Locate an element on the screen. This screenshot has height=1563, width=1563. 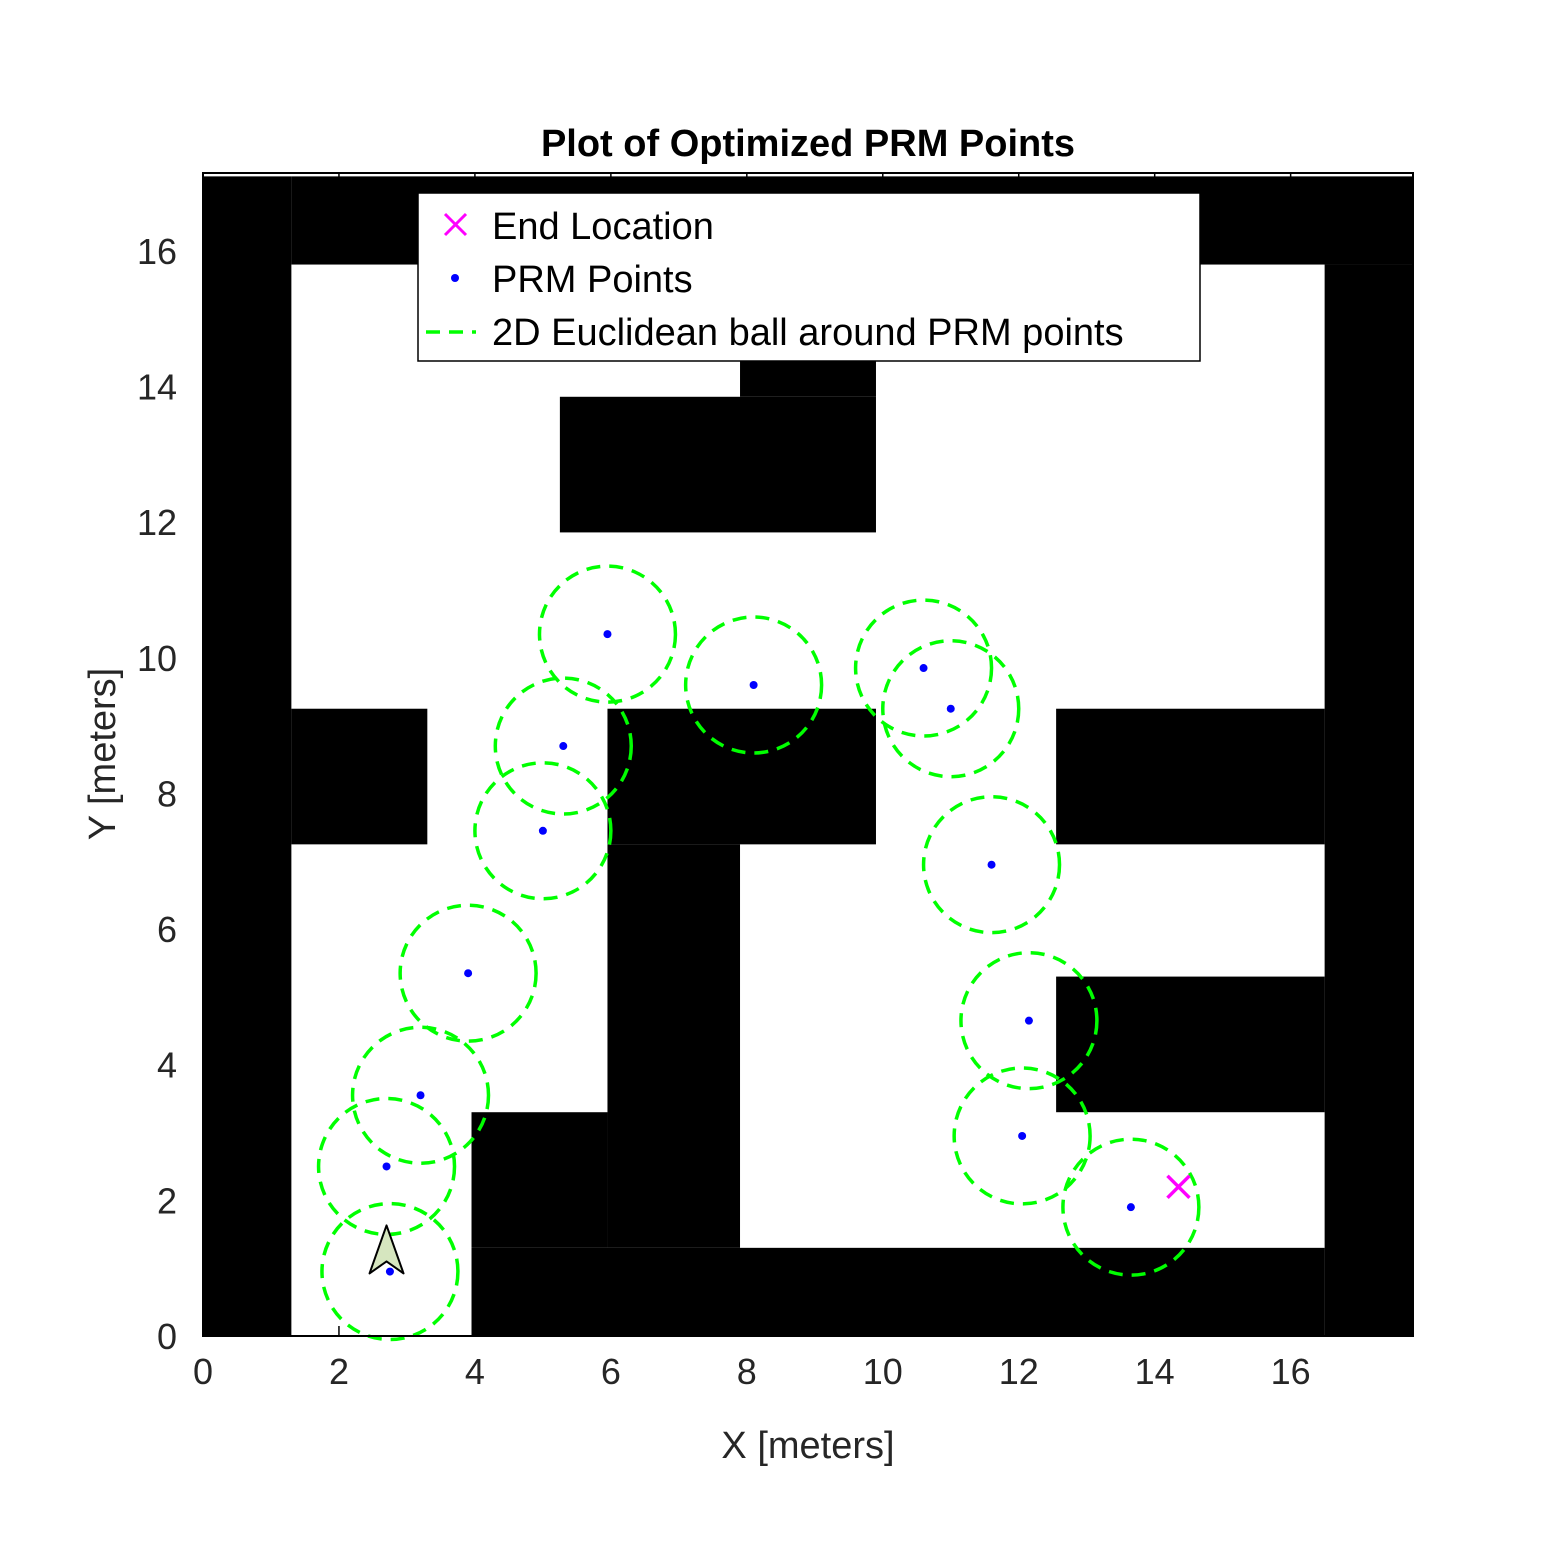
y-tick-label: 2 is located at coordinates (167, 1200).